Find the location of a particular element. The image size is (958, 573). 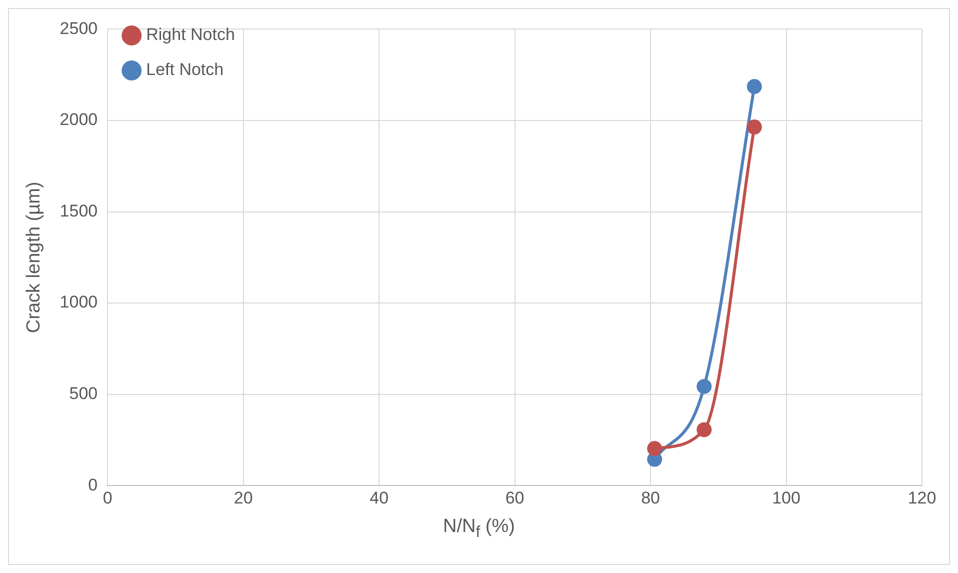

x-tick-label: 100 is located at coordinates (786, 498).